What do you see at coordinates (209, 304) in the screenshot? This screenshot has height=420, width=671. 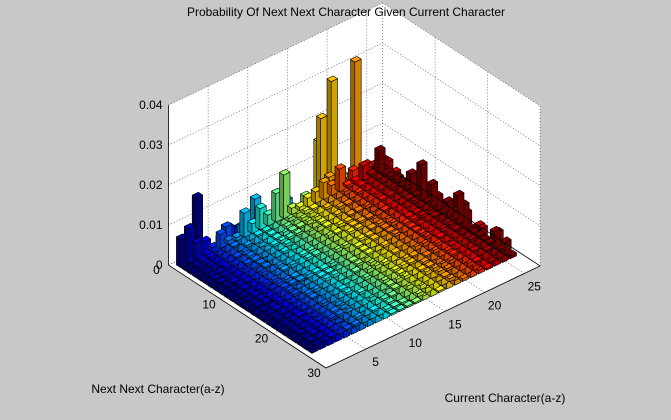 I see `y-tick-label: 10` at bounding box center [209, 304].